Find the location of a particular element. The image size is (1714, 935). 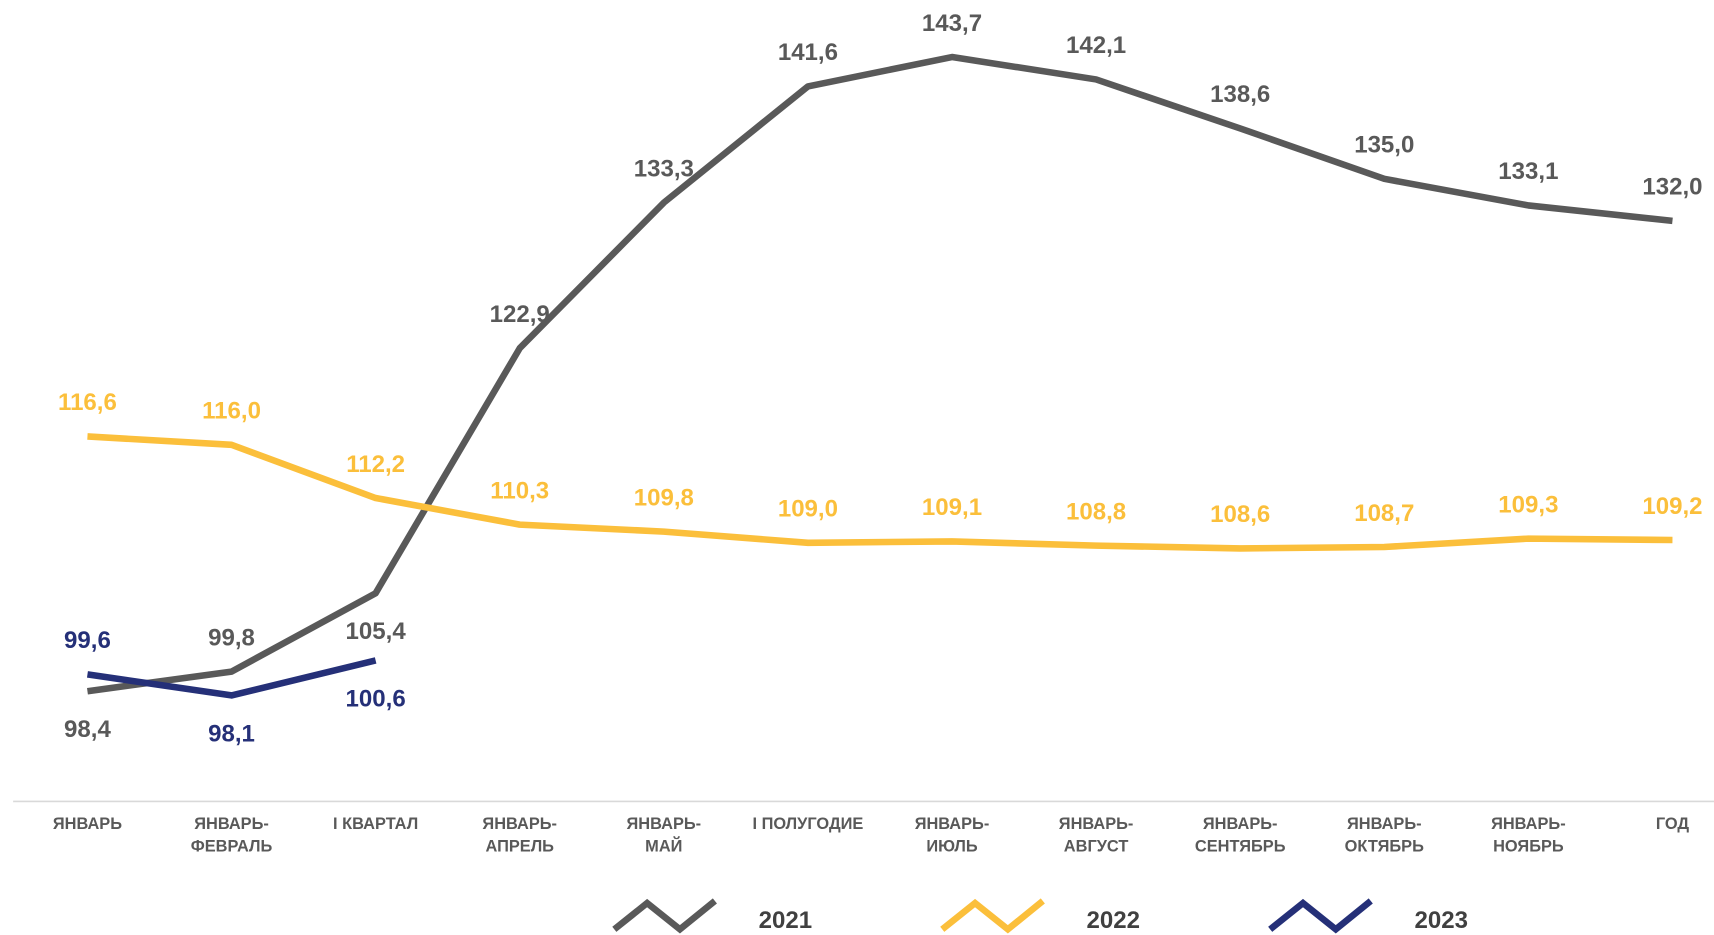

data-label: 100,6 is located at coordinates (376, 698).